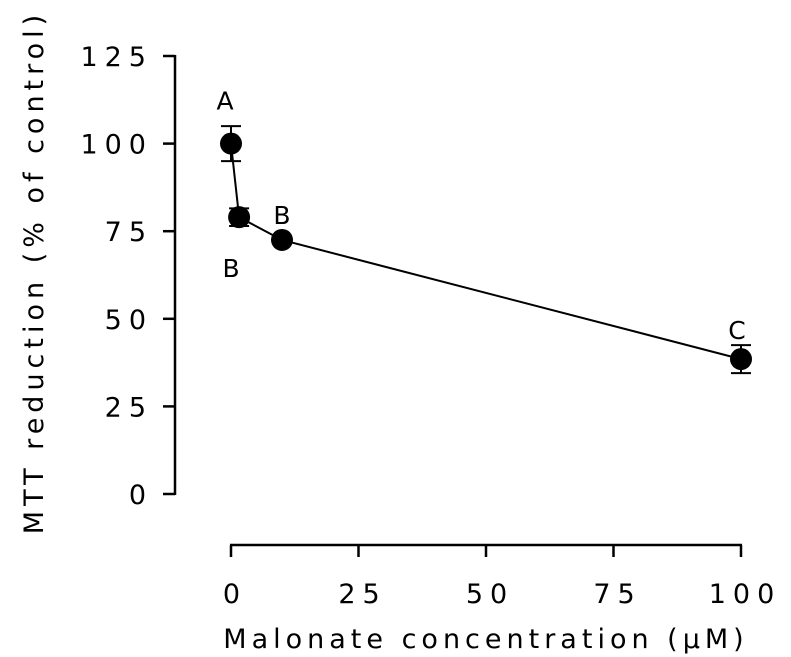  Describe the element at coordinates (235, 594) in the screenshot. I see `x-tick-label: 0` at that location.